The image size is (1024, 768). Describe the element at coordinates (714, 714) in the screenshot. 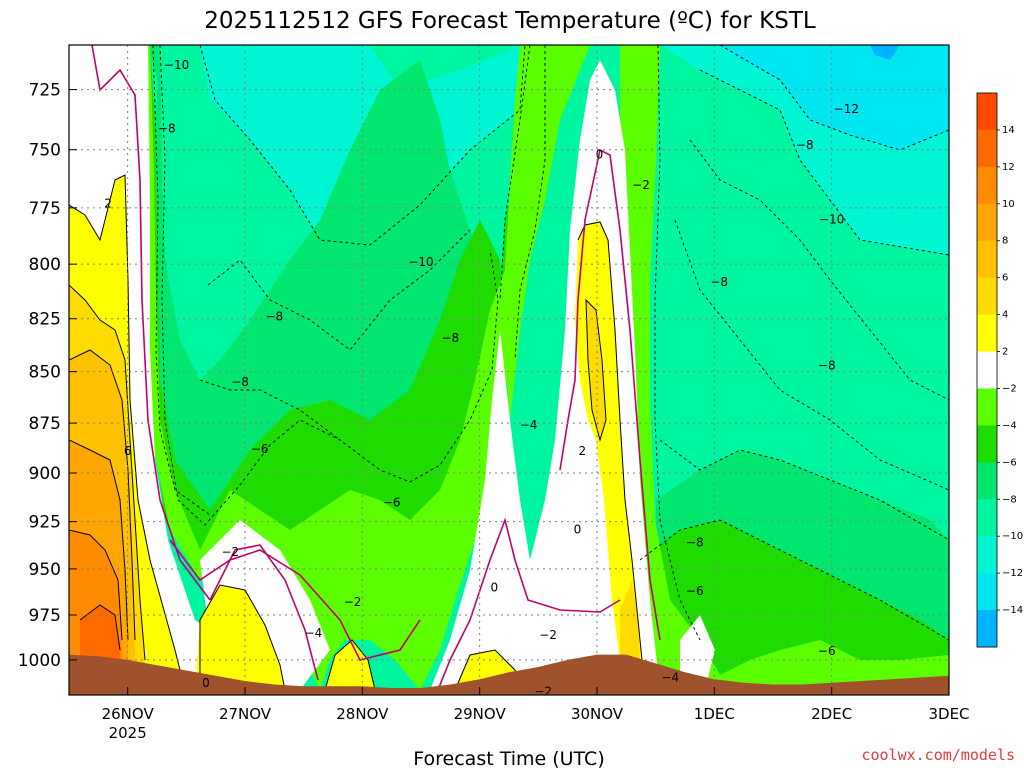

I see `x-tick-label: 1DEC` at that location.